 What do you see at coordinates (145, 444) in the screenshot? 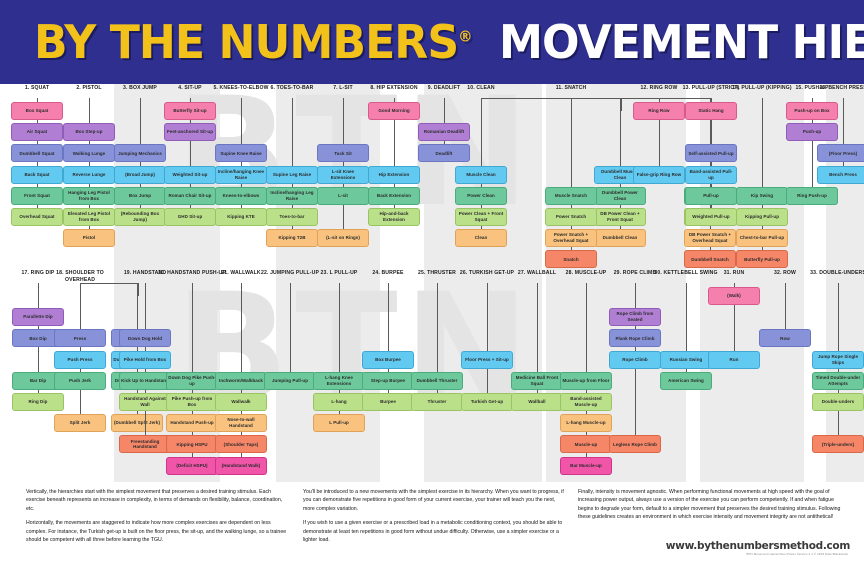
I see `hierarchy-node: Freestanding Handstand` at bounding box center [145, 444].